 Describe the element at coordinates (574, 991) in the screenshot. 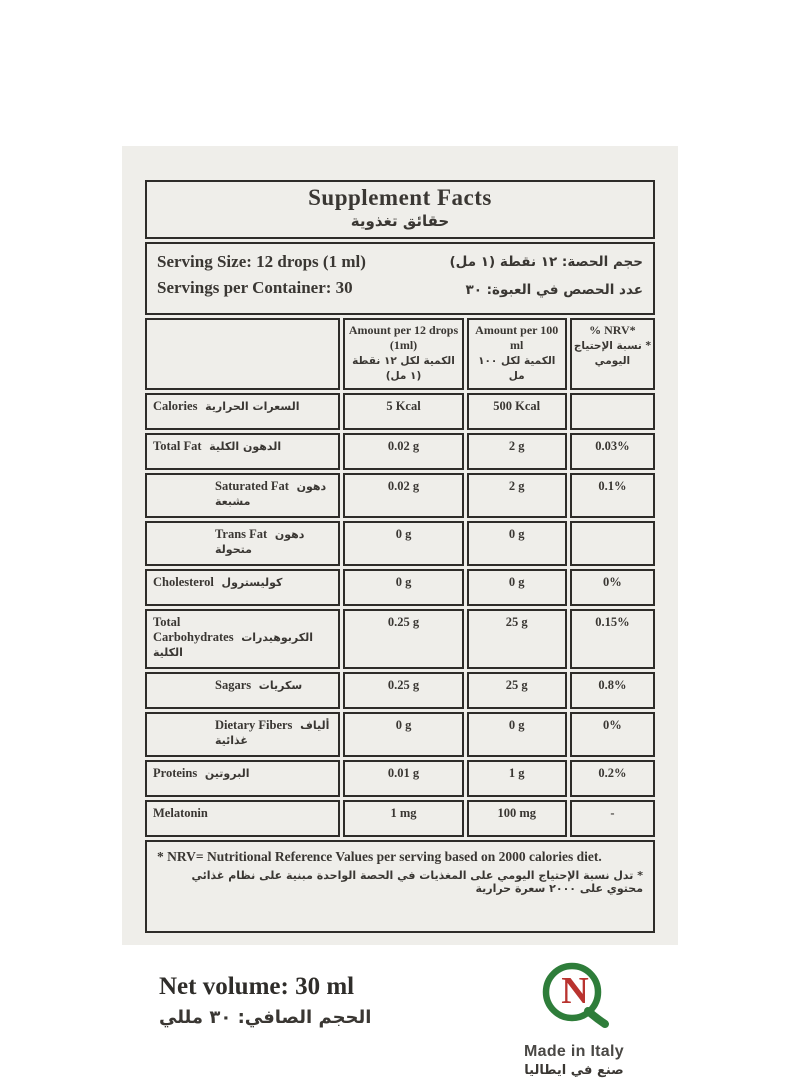

I see `logo-n-letter: N` at that location.